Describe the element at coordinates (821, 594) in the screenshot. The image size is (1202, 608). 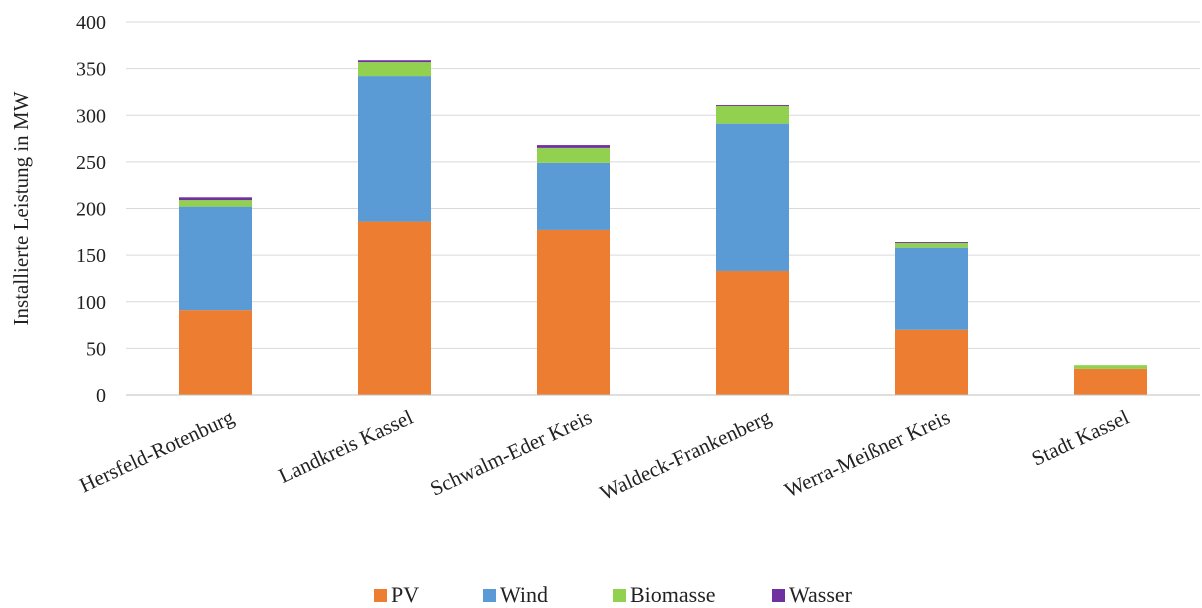
I see `legend-label-wasser: Wasser` at that location.